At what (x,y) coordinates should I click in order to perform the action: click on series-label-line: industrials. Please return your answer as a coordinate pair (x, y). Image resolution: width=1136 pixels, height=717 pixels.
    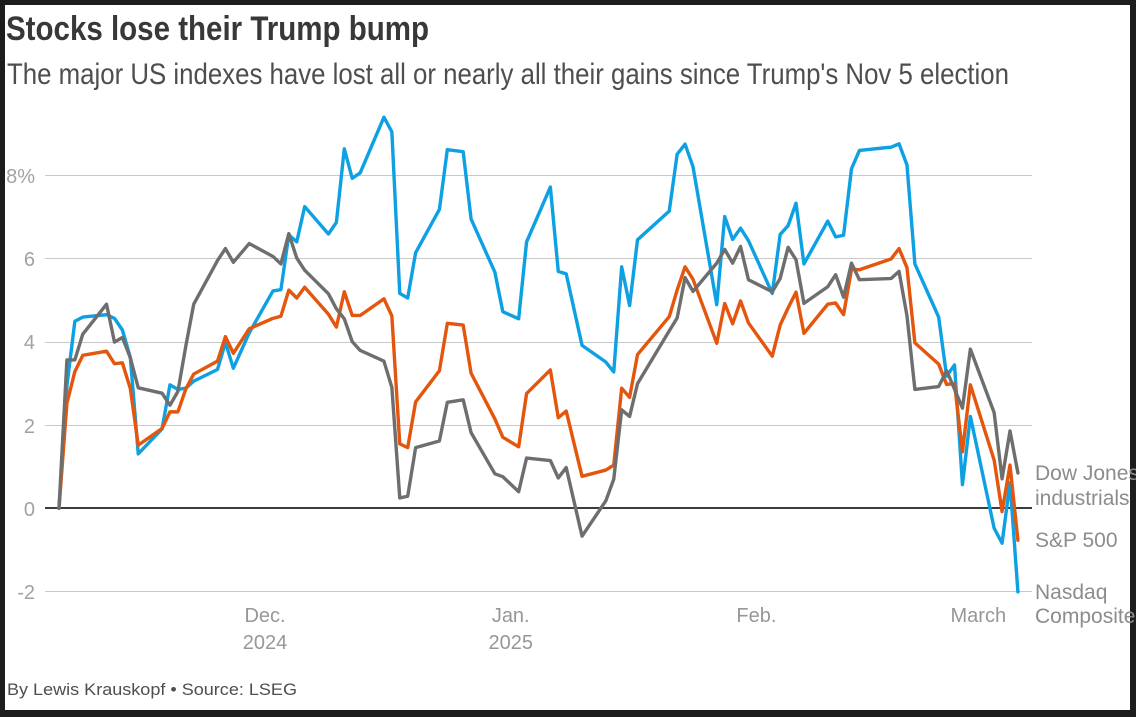
    Looking at the image, I should click on (1082, 498).